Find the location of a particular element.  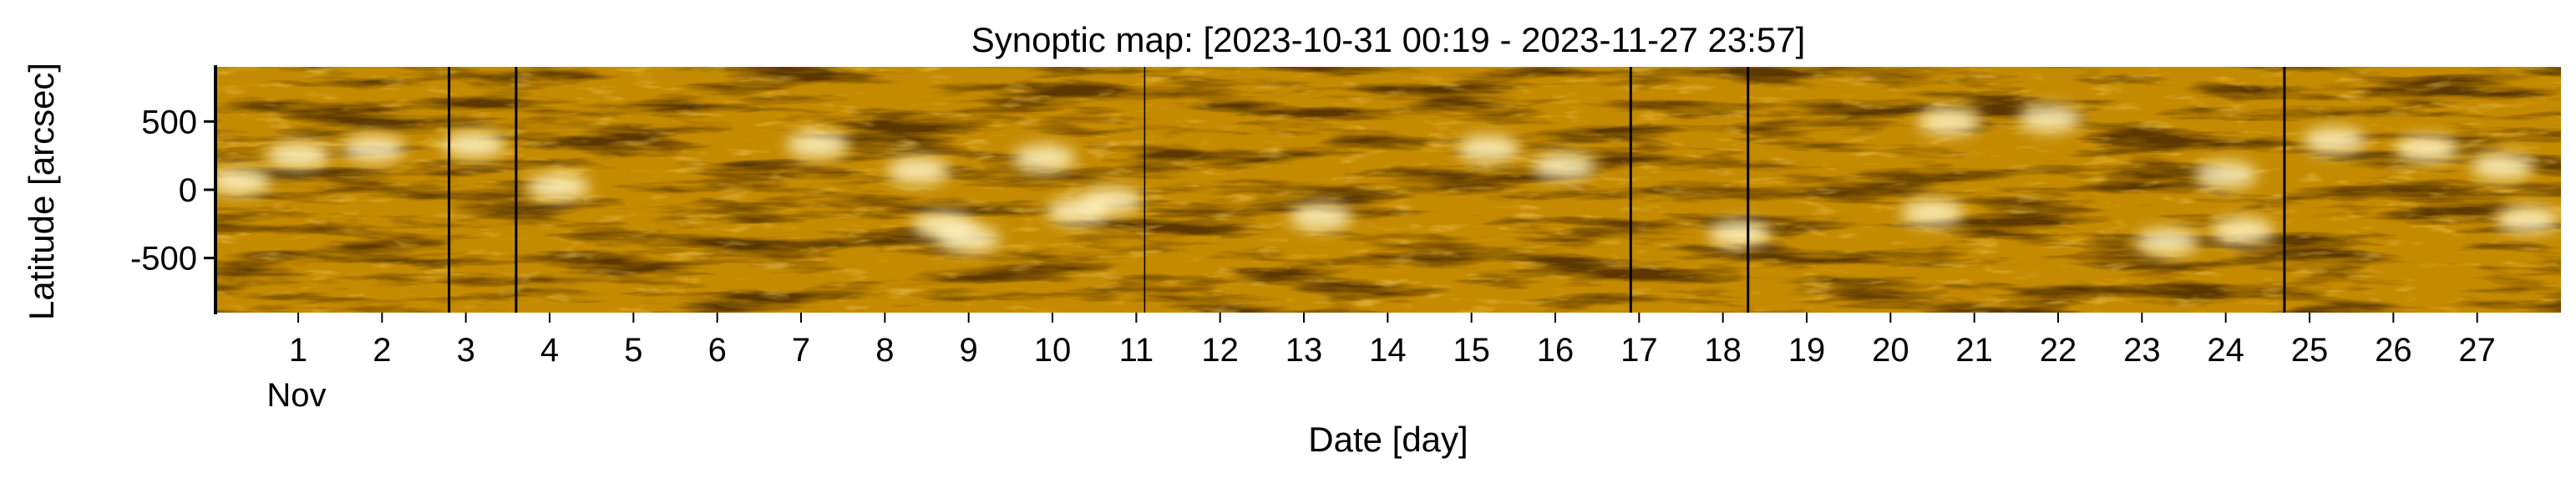

x-tick-label: 27 is located at coordinates (2477, 351).